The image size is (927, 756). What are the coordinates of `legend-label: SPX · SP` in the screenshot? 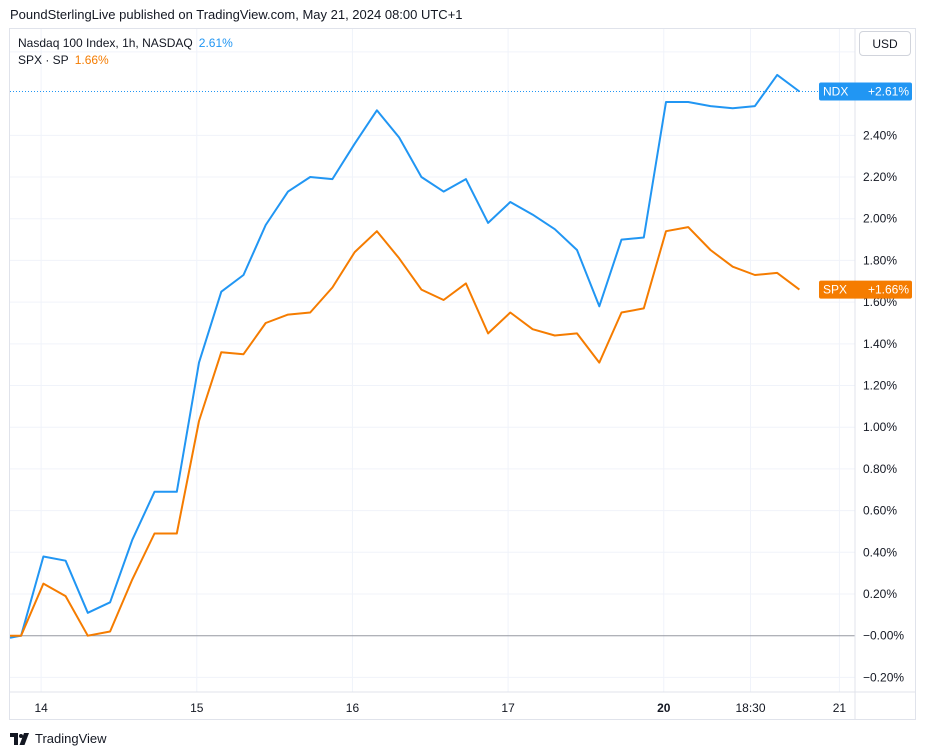 It's located at (43, 60).